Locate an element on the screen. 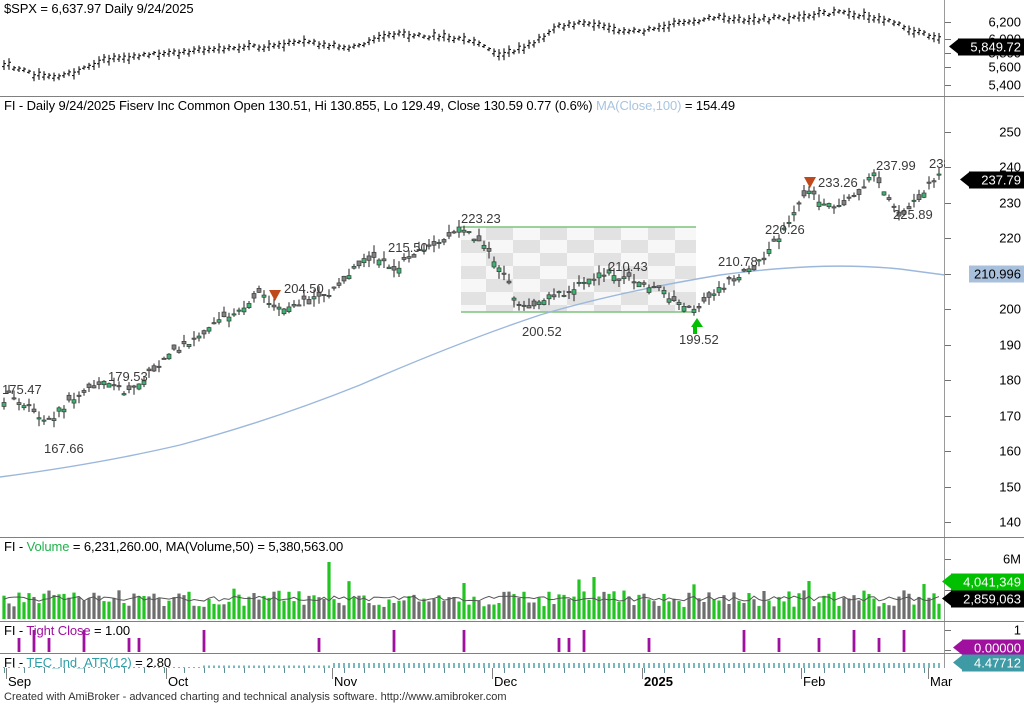 This screenshot has width=1024, height=707. volume-title-prefix: FI - is located at coordinates (15, 546).